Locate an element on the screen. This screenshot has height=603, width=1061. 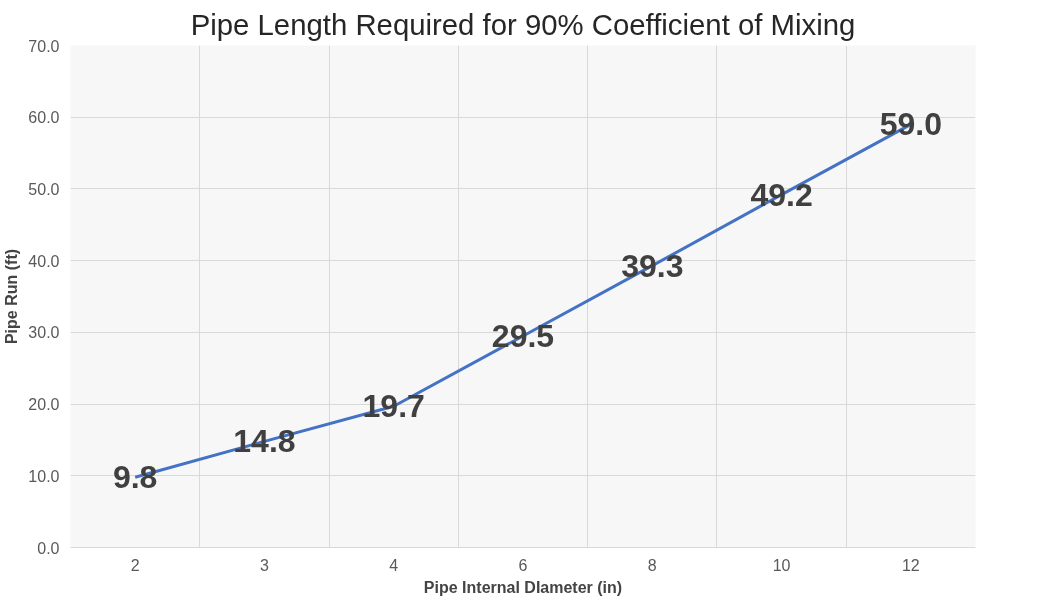
x-tick-label: 12 is located at coordinates (910, 565).